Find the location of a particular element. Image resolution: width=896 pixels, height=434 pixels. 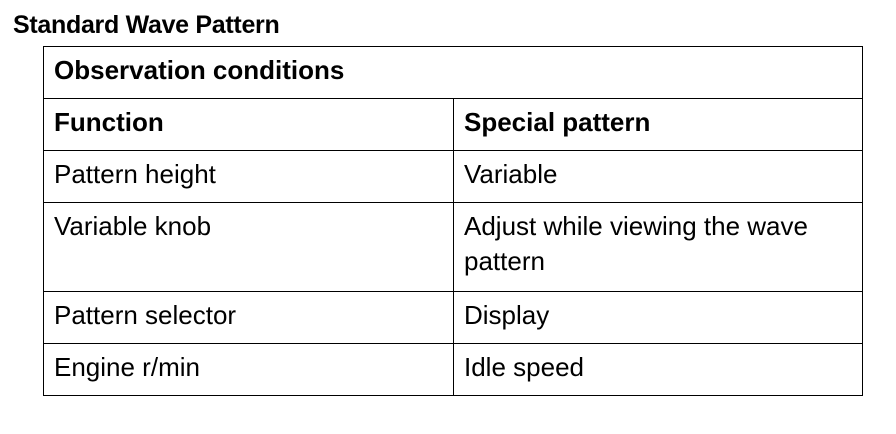

function-cell: Pattern selector is located at coordinates (248, 317).